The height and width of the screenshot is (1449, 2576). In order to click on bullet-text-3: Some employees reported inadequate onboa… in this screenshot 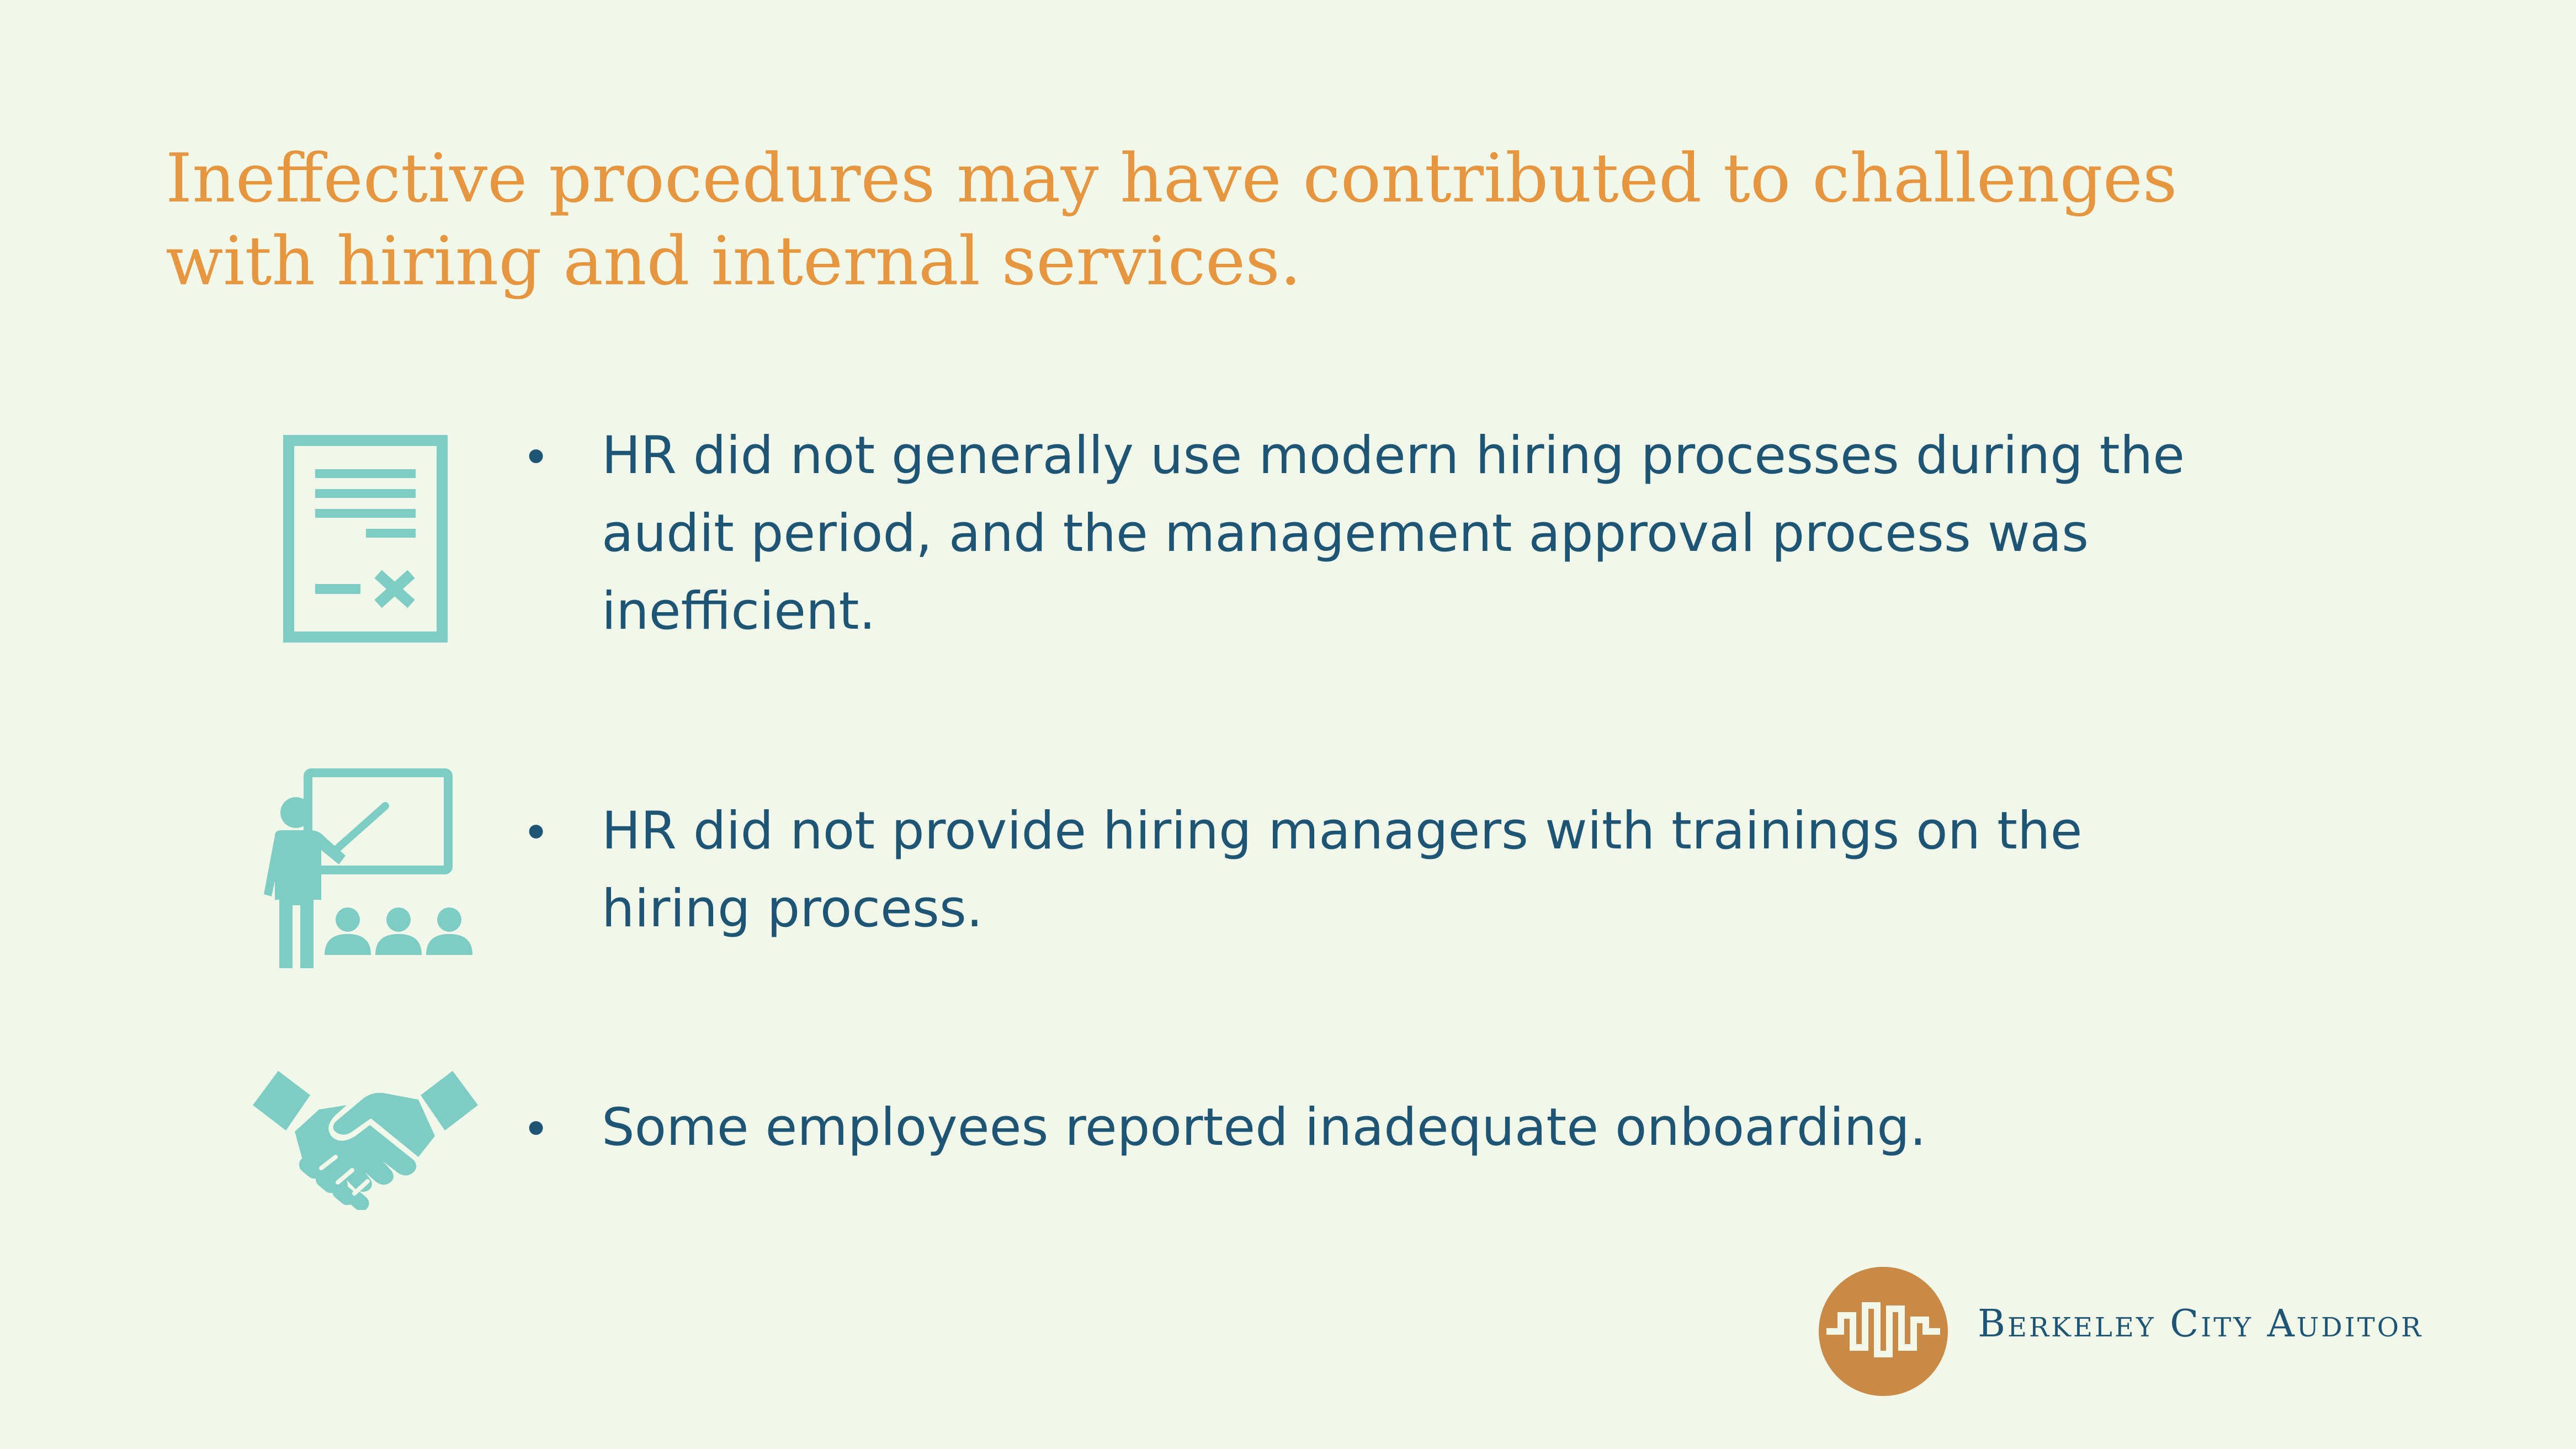, I will do `click(1264, 1128)`.